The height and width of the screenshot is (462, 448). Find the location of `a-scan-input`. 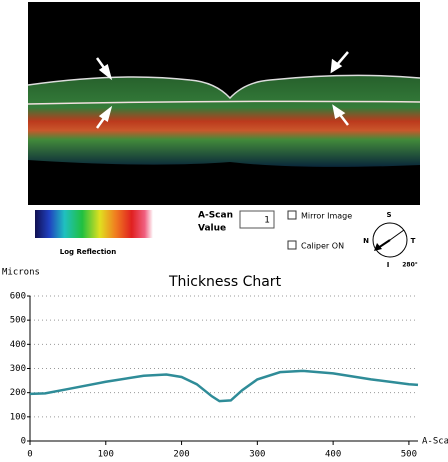

a-scan-input is located at coordinates (257, 219).